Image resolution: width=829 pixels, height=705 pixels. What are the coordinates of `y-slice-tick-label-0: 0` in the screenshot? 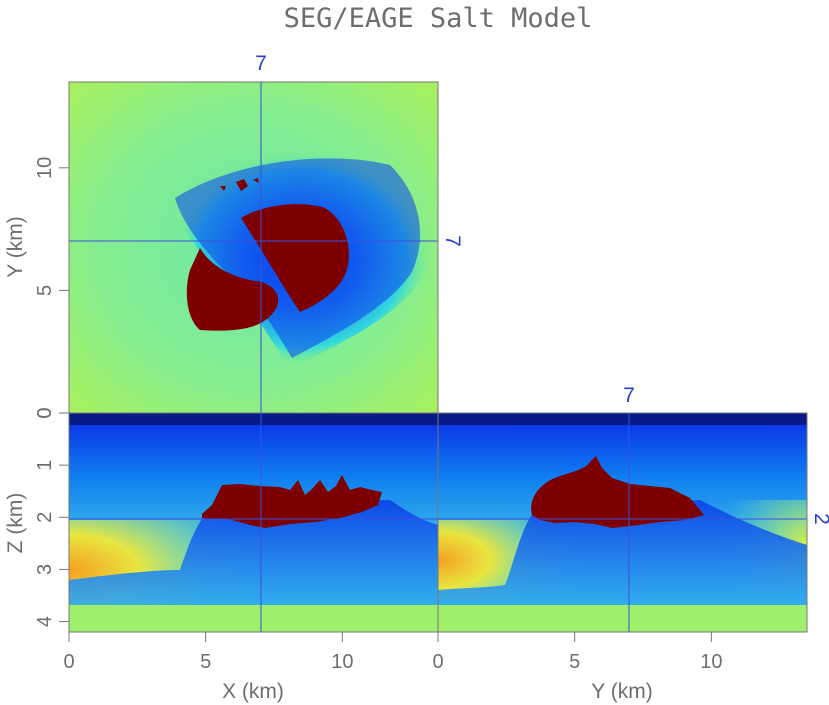 It's located at (45, 412).